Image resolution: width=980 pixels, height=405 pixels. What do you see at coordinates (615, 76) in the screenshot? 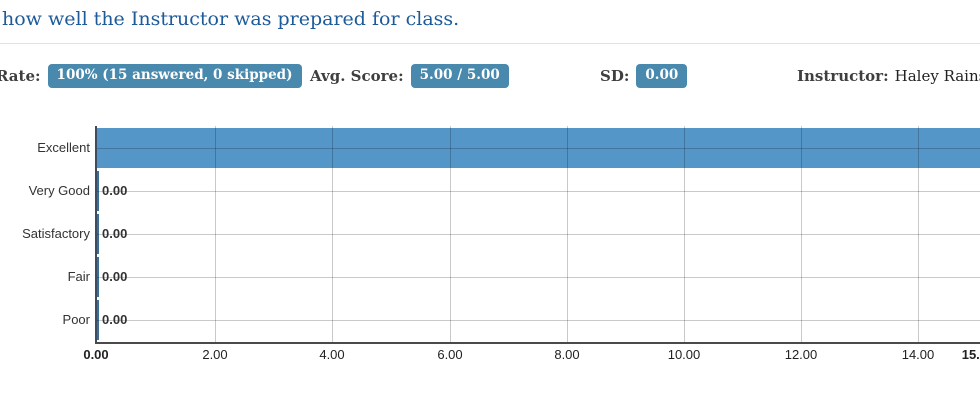
I see `sd-label: SD:` at bounding box center [615, 76].